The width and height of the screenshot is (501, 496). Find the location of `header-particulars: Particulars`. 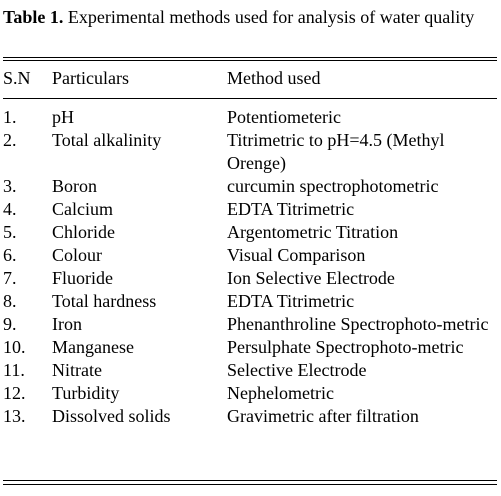

header-particulars: Particulars is located at coordinates (90, 78).